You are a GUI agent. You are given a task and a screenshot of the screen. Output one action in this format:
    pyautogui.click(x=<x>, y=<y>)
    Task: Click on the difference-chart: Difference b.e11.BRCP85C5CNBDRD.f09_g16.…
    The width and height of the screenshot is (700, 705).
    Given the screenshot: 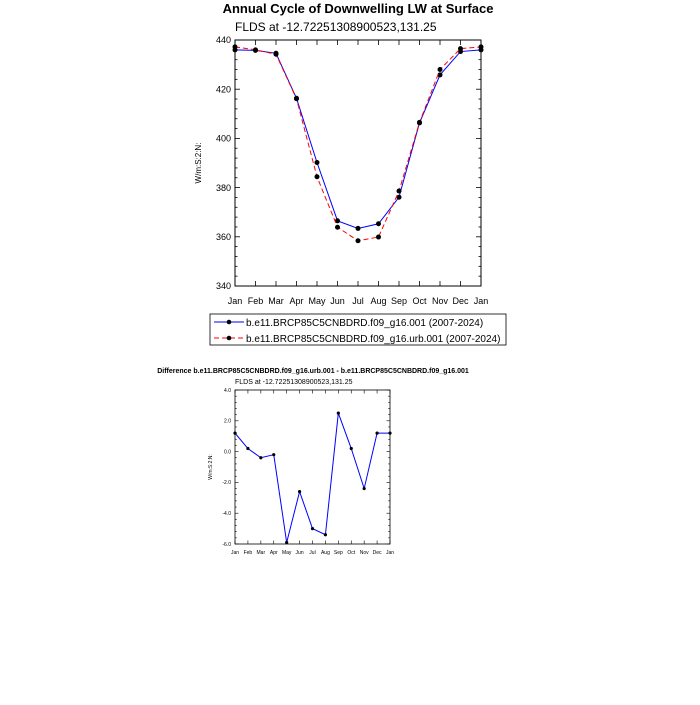 What is the action you would take?
    pyautogui.click(x=313, y=462)
    